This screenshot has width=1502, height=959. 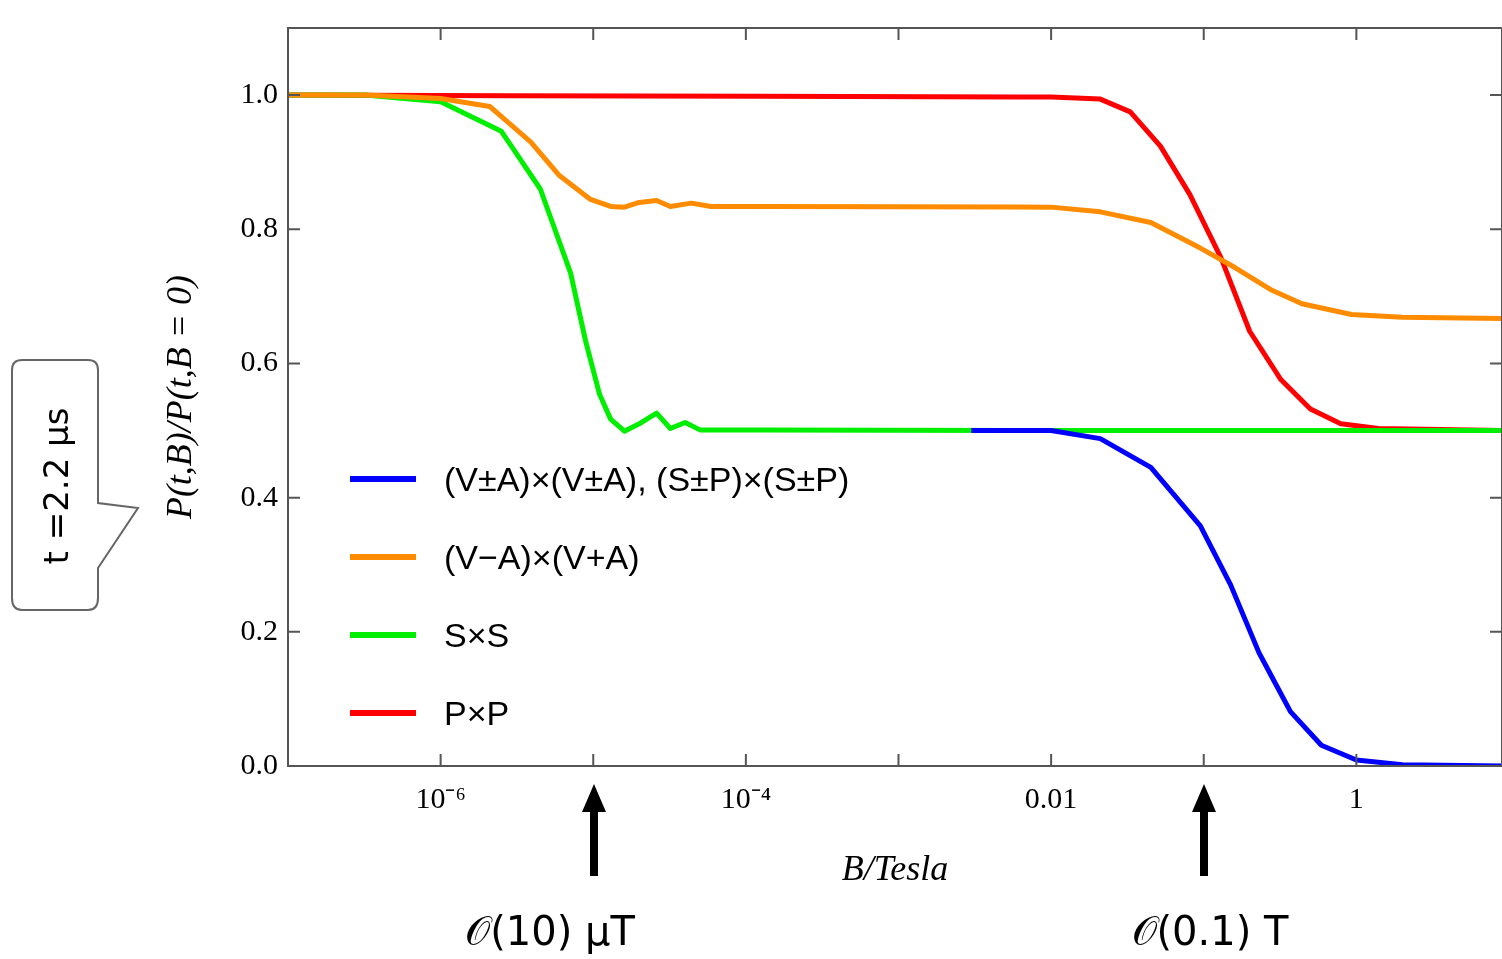 I want to click on text: 𝒪(10) μT, so click(x=550, y=931).